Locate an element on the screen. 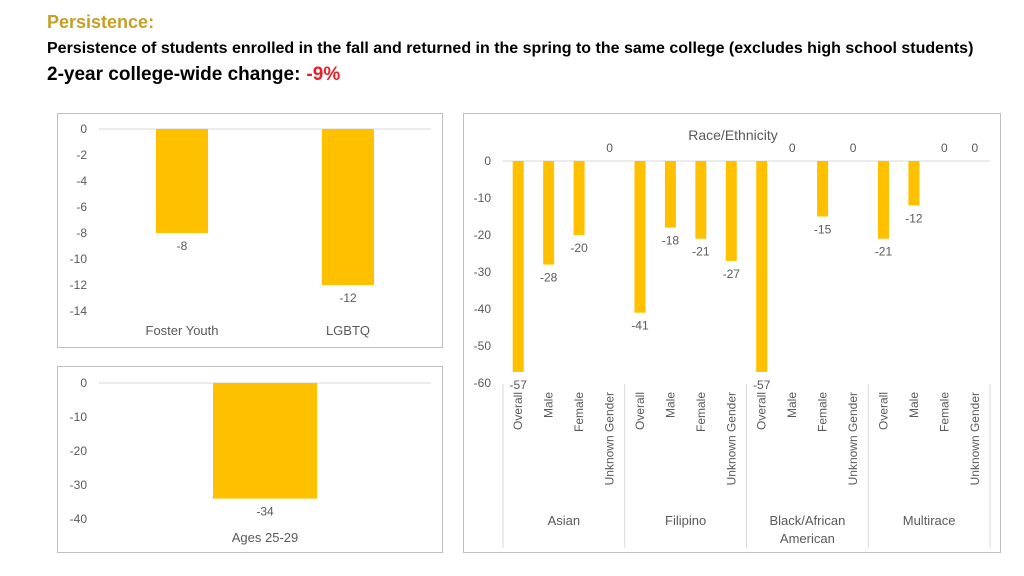  section-title: Persistence: is located at coordinates (101, 22).